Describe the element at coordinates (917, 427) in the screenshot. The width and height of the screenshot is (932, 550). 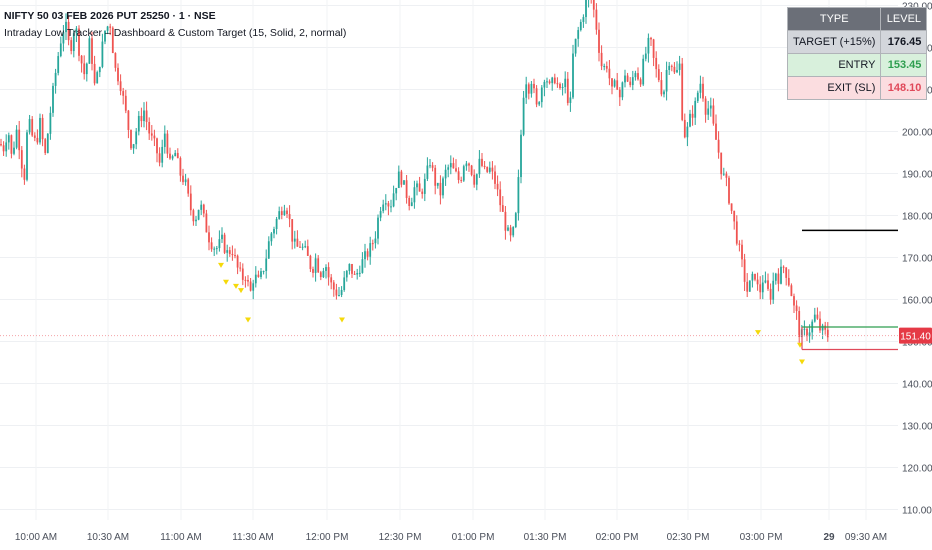
I see `y-tick-label-2: 130.00` at that location.